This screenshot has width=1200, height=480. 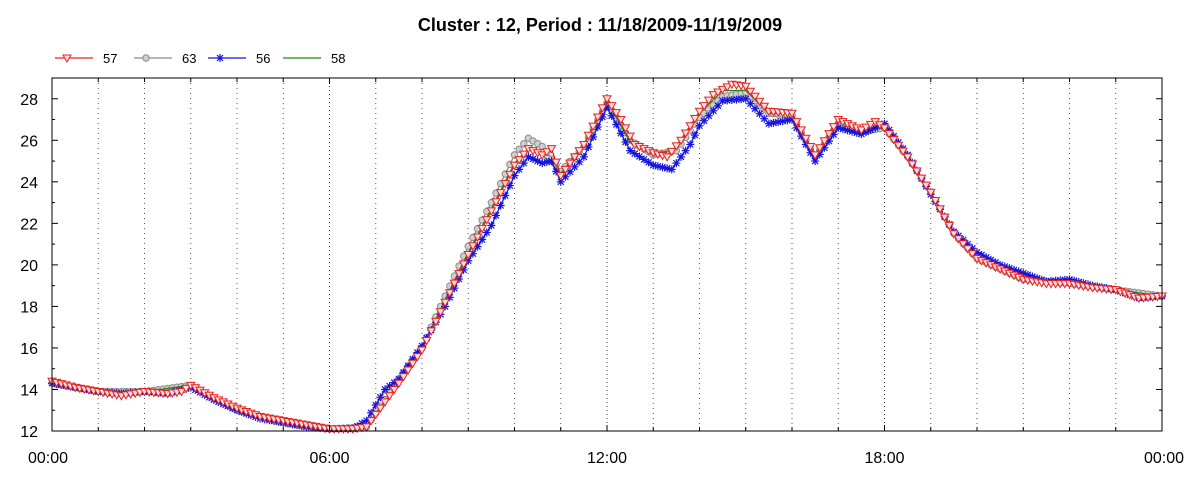 I want to click on x-tick-label: 00:00, so click(x=48, y=458).